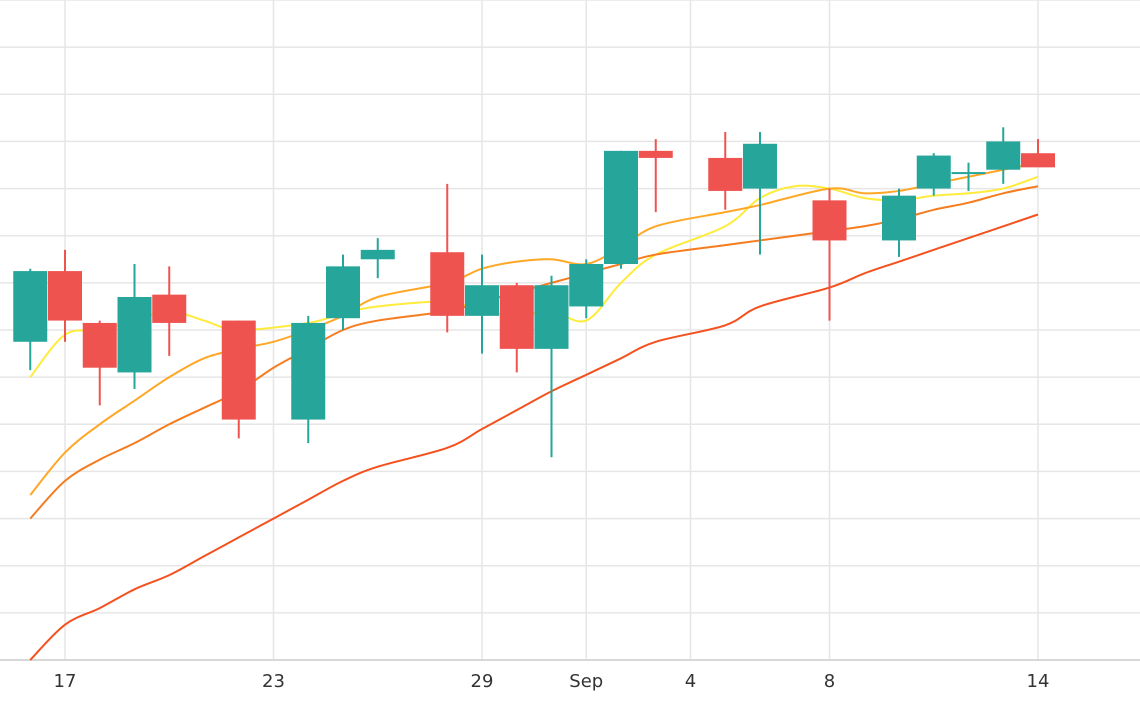  What do you see at coordinates (65, 681) in the screenshot?
I see `x-tick-label: 17` at bounding box center [65, 681].